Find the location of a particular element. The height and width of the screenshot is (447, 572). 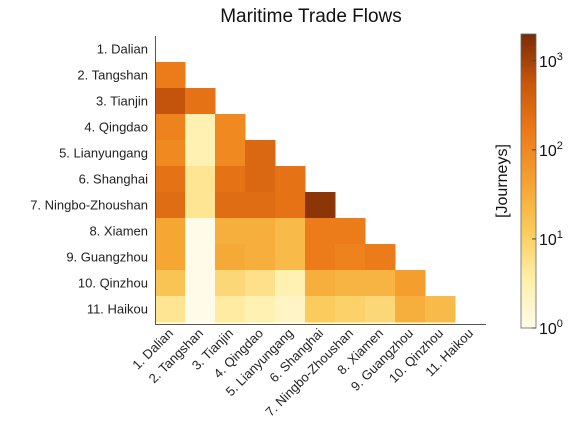

y-tick-label: 5. Lianyungang is located at coordinates (103, 153).